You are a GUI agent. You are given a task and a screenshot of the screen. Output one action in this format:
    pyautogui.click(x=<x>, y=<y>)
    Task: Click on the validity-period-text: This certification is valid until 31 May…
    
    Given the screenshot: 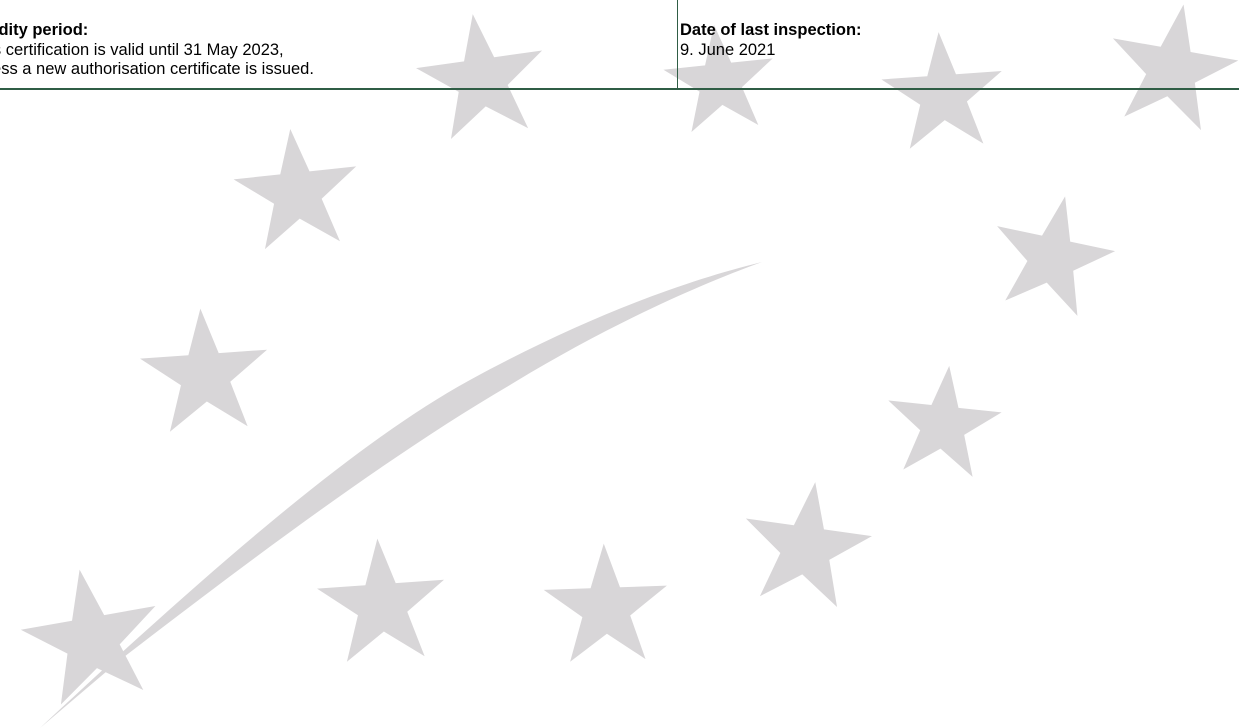 What is the action you would take?
    pyautogui.click(x=338, y=60)
    